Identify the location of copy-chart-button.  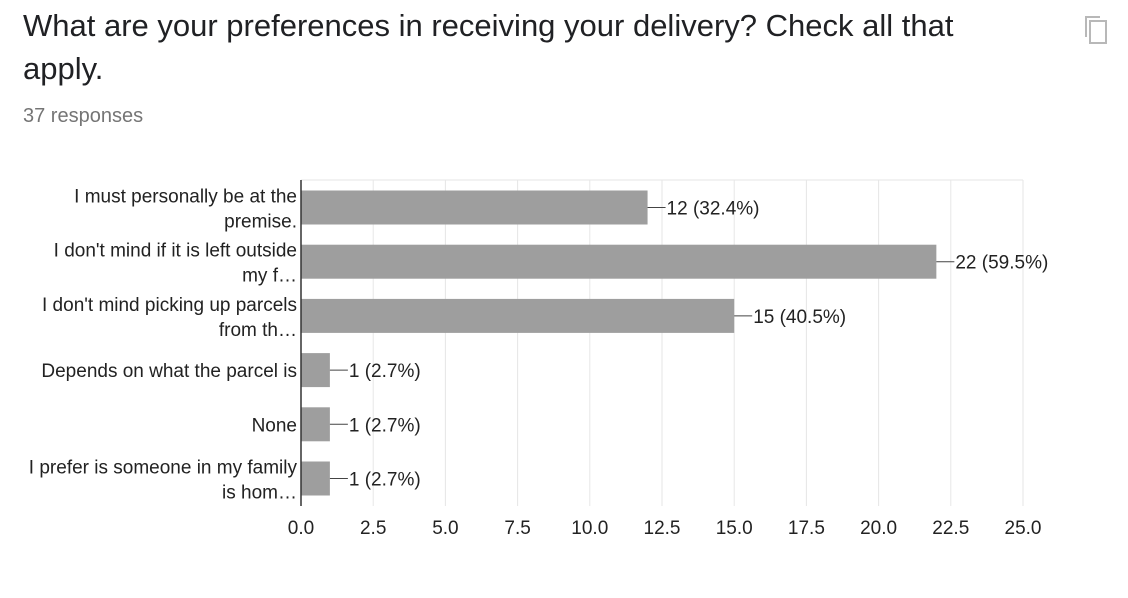
(1096, 30).